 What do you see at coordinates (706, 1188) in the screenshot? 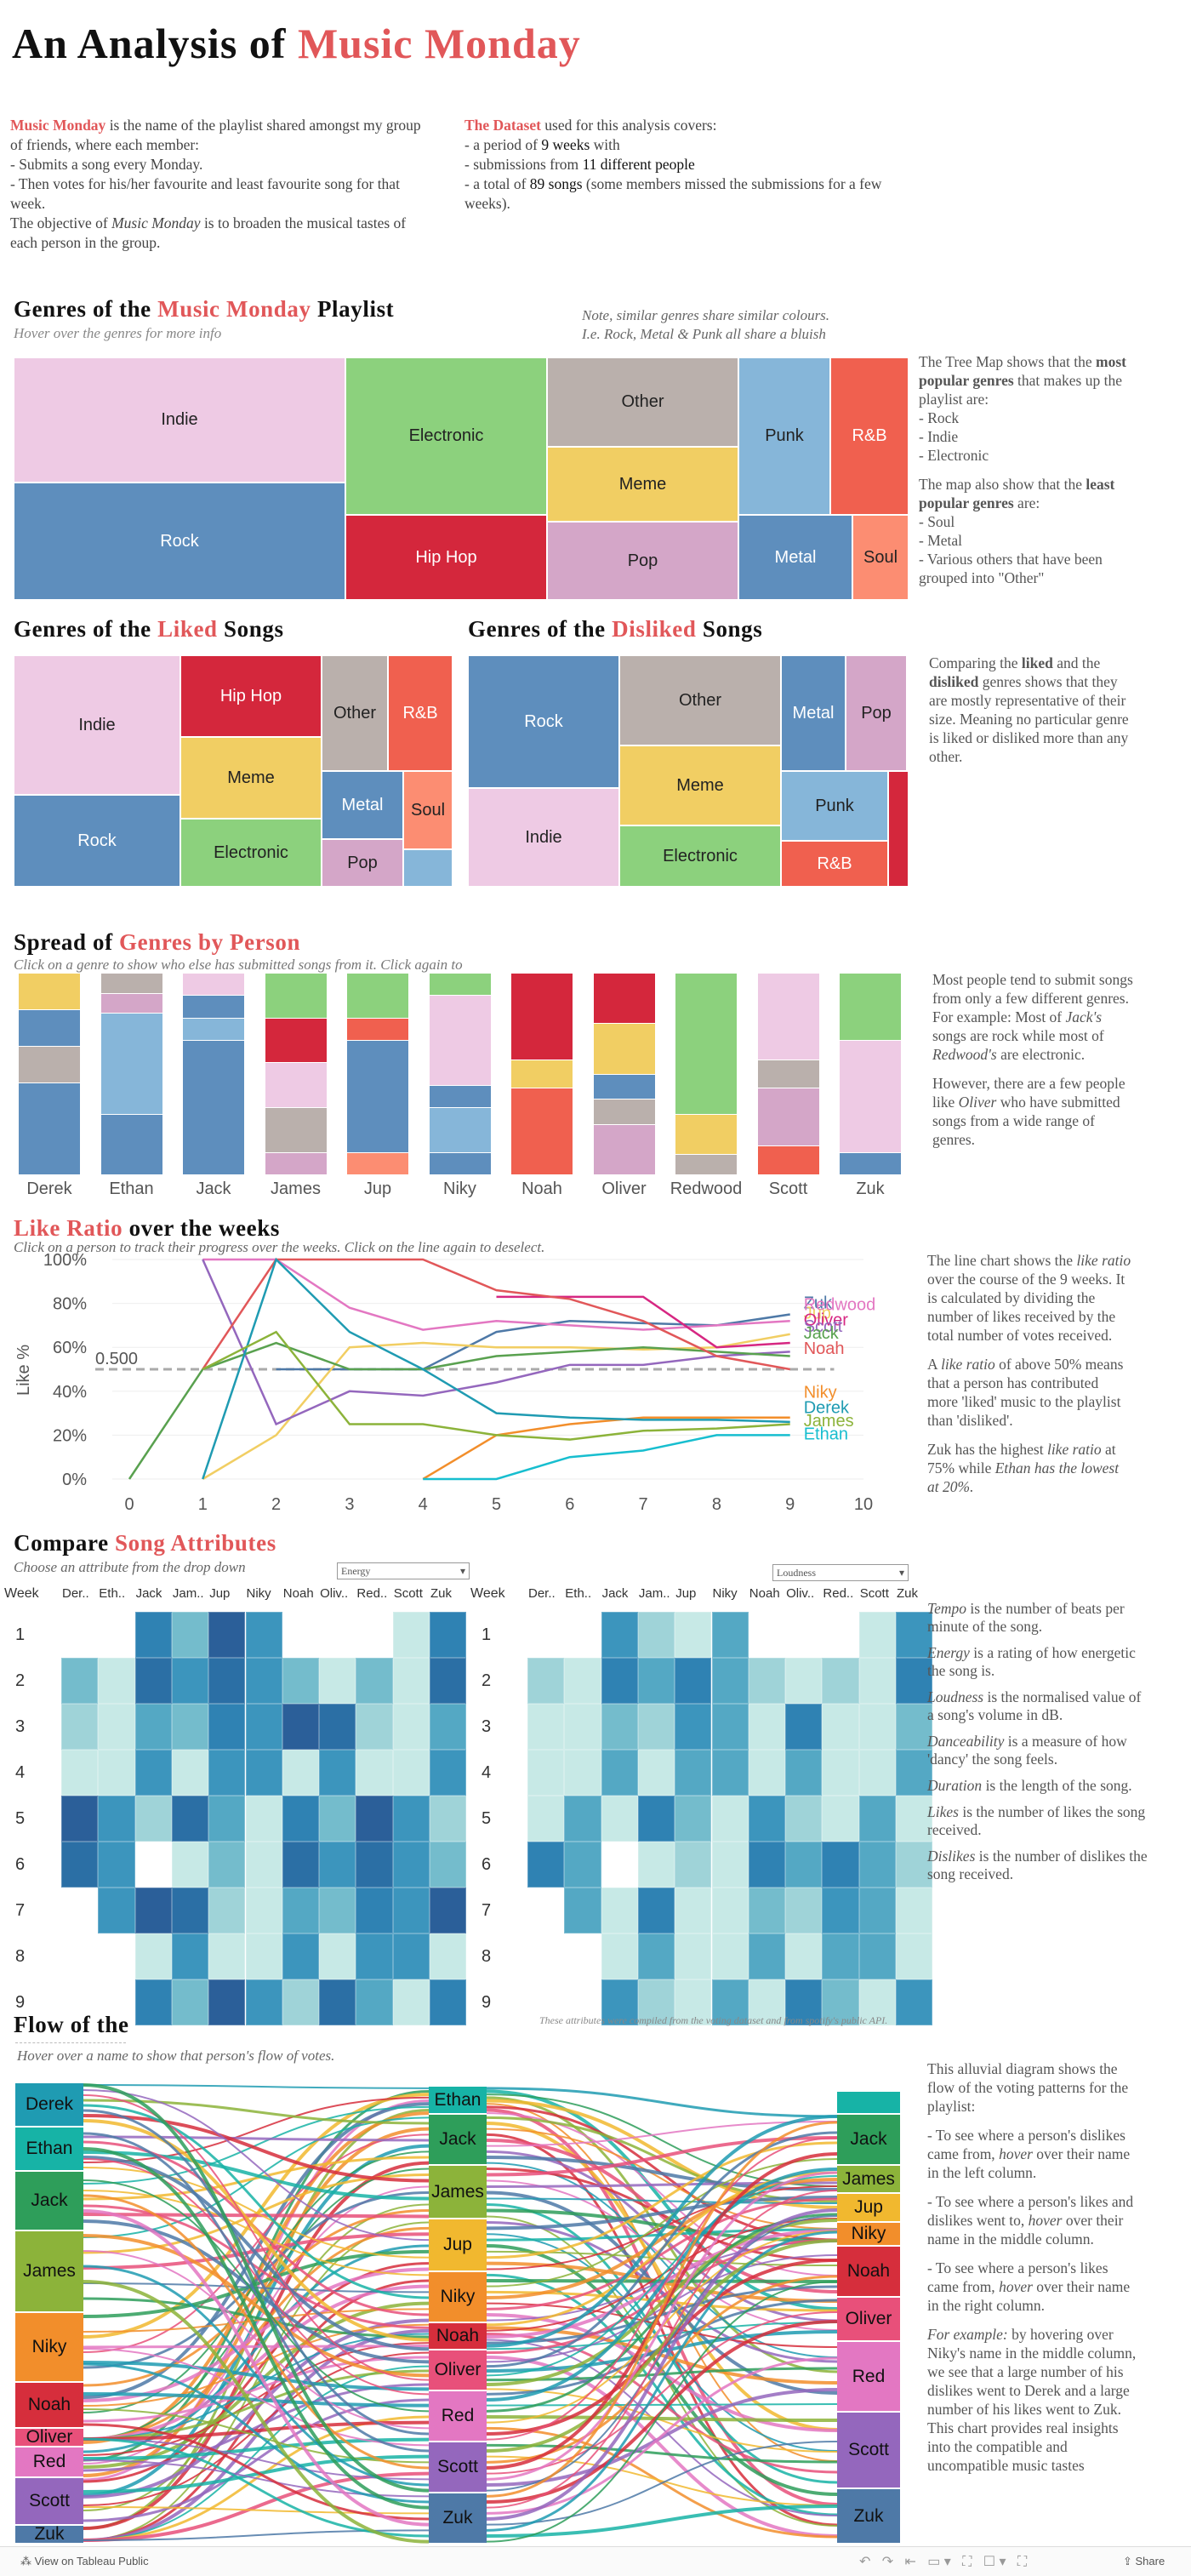
I see `spread-person-label: Redwood` at bounding box center [706, 1188].